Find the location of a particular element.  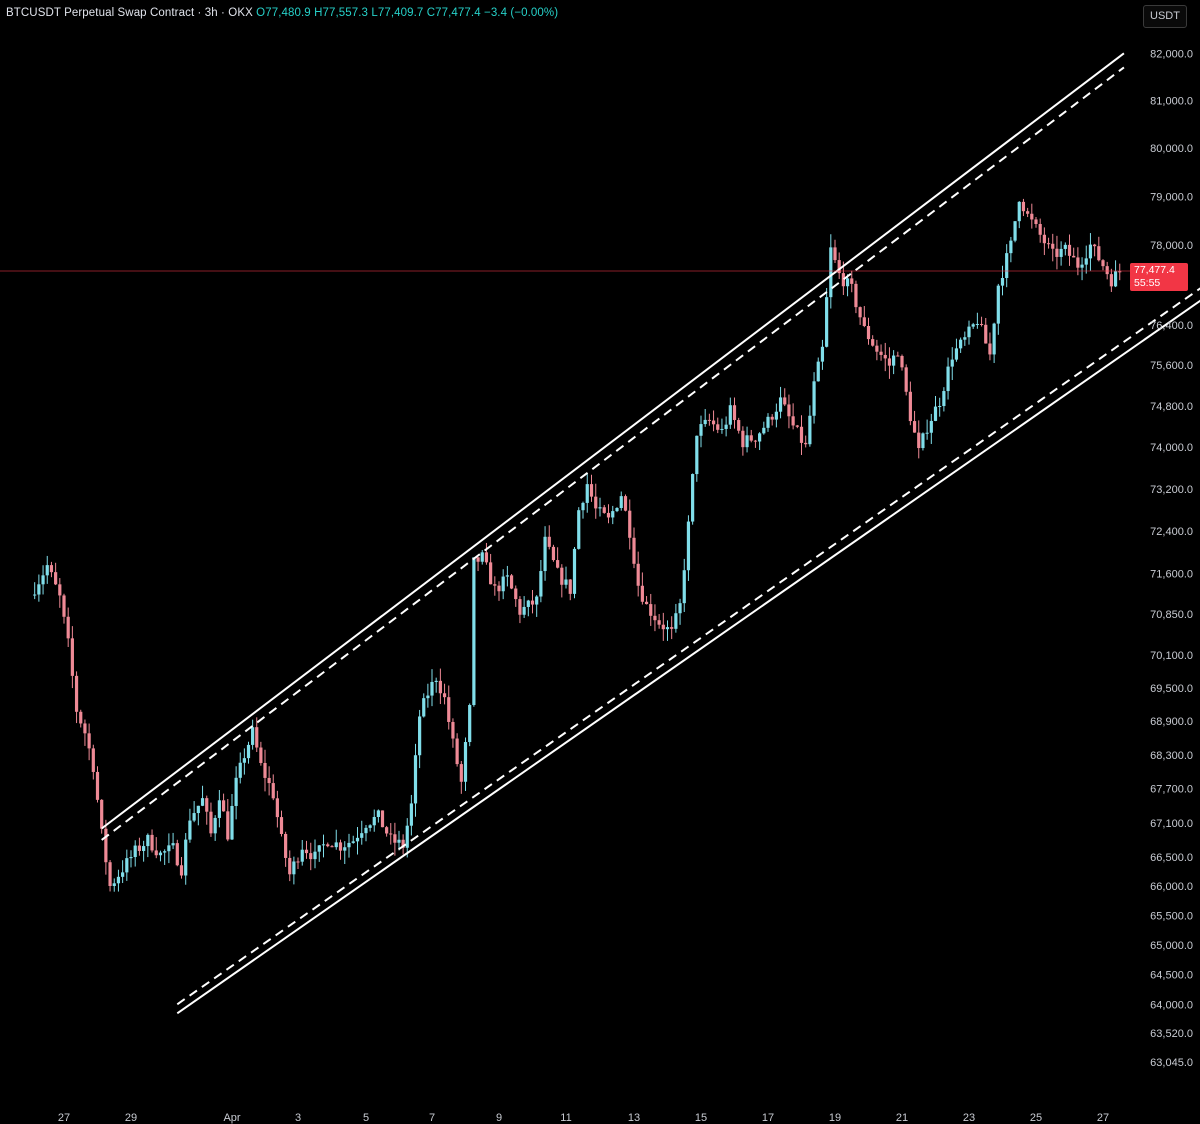

price-tick-label: 74,000.0 is located at coordinates (1171, 448).